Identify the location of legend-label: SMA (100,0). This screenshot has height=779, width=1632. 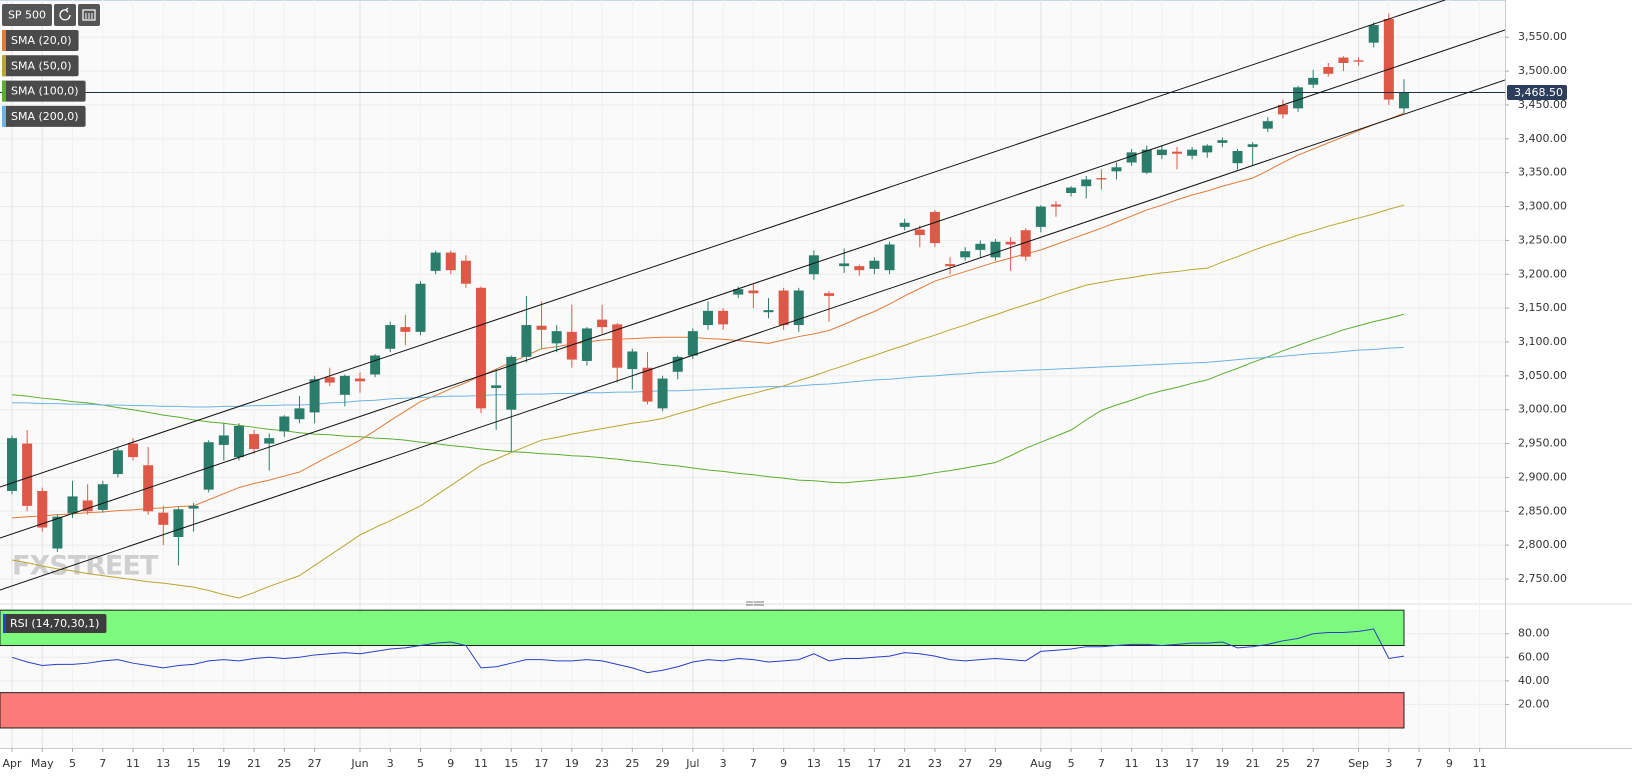
(45, 91).